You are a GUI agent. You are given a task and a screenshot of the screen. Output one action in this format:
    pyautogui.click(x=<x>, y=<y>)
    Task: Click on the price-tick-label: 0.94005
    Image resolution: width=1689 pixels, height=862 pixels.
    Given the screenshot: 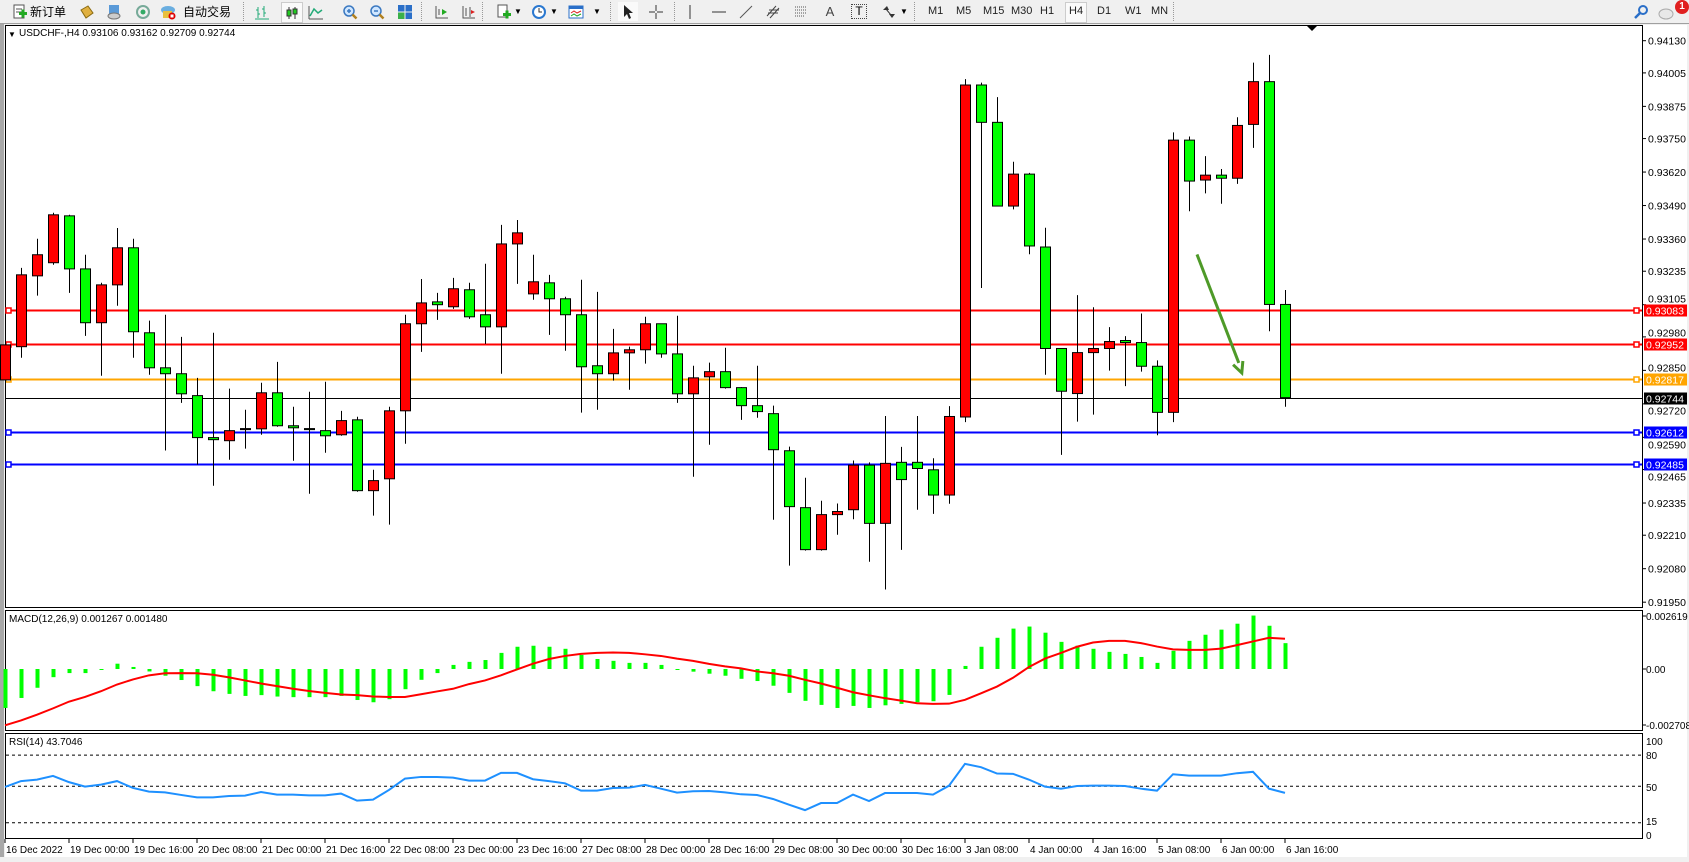 What is the action you would take?
    pyautogui.click(x=1667, y=74)
    